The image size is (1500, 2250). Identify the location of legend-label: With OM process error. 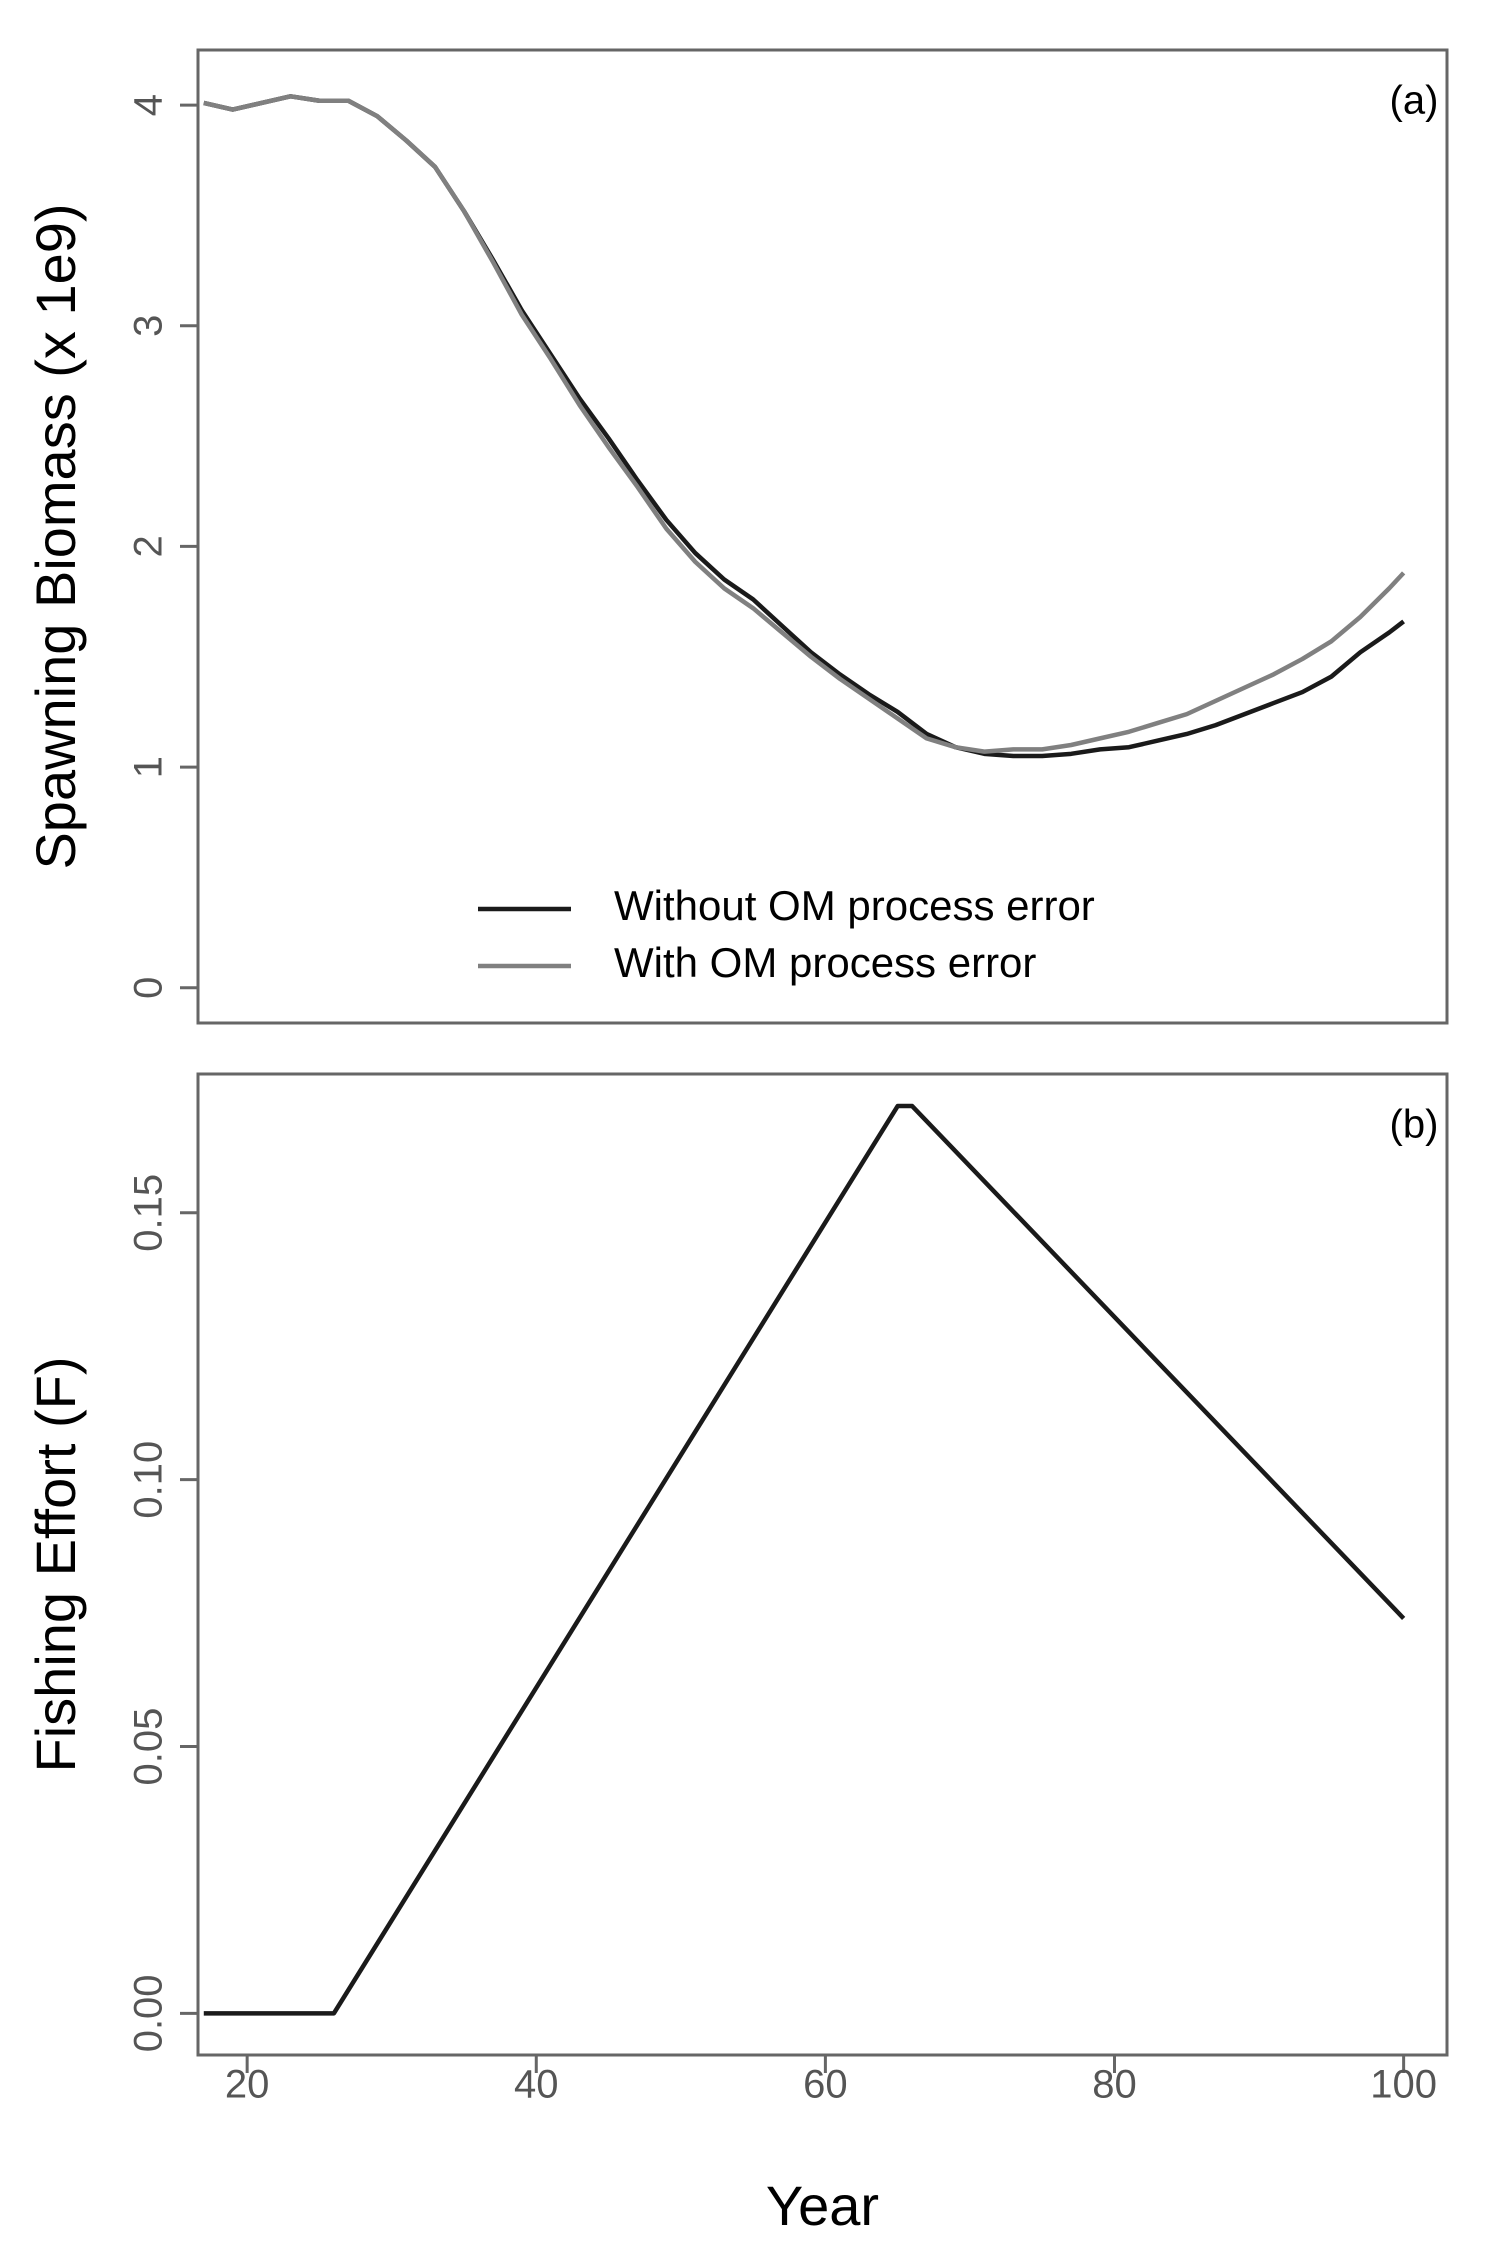
(825, 962).